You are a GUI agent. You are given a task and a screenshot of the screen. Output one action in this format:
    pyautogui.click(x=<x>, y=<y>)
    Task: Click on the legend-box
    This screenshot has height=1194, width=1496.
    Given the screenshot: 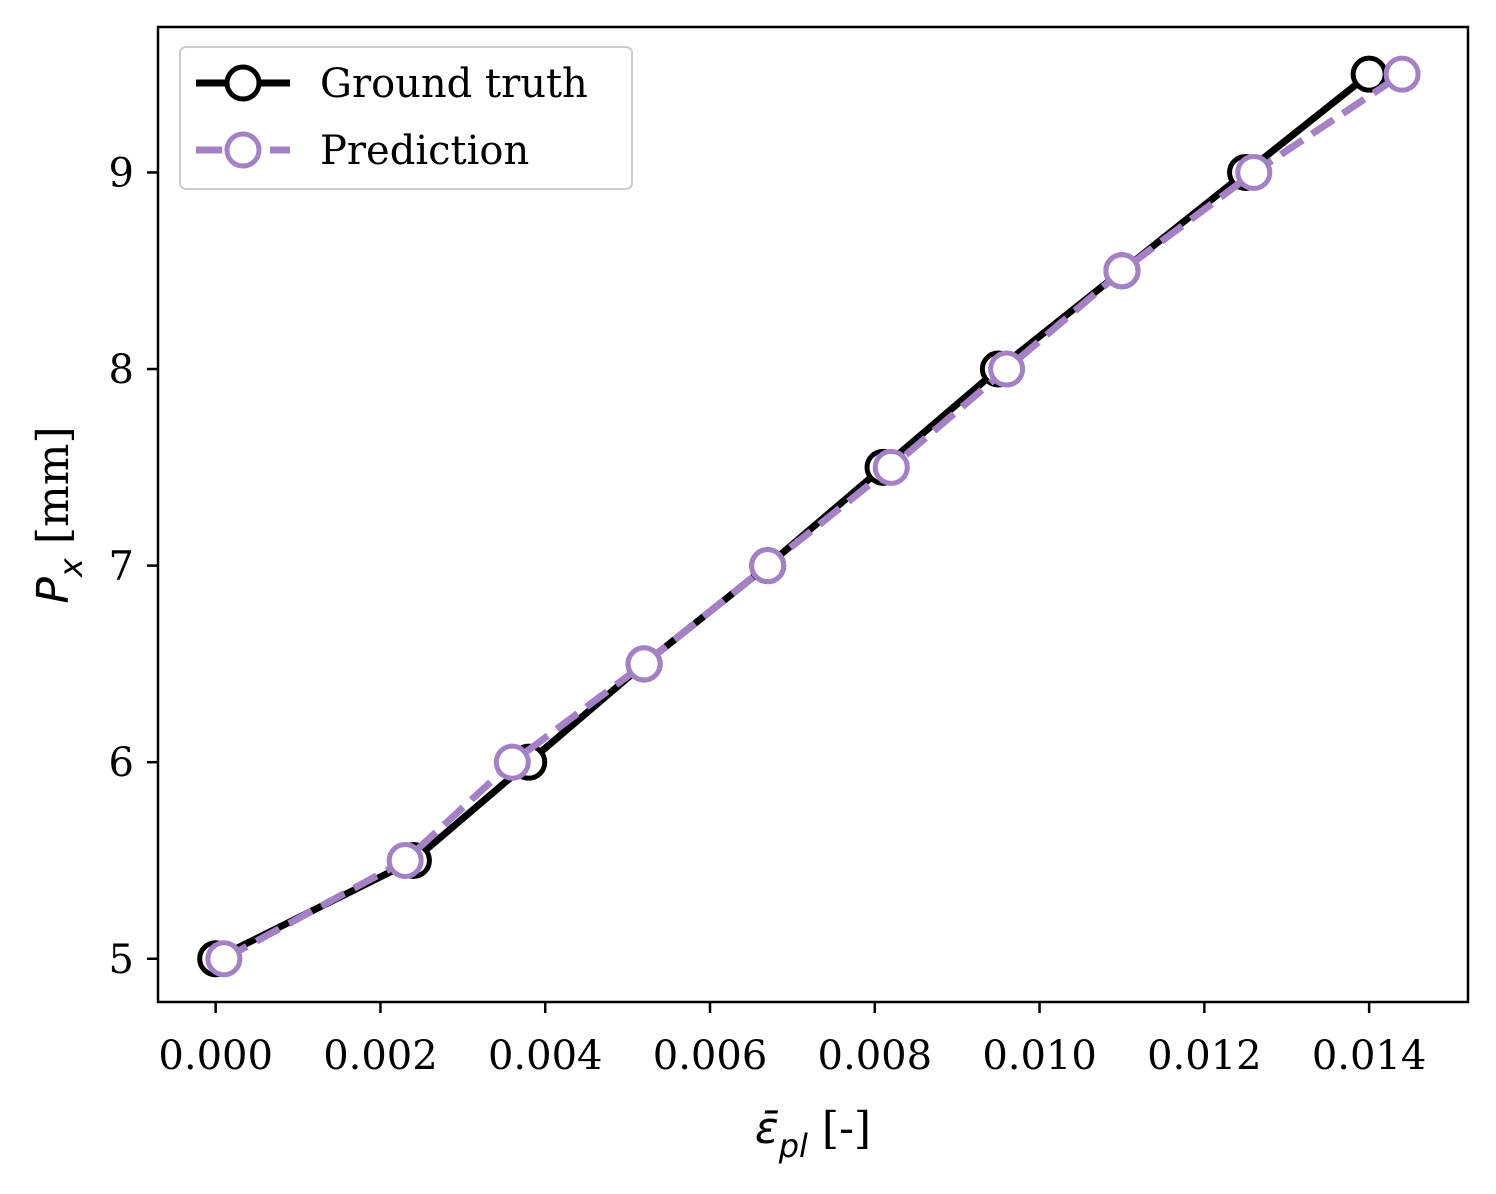 What is the action you would take?
    pyautogui.click(x=406, y=118)
    